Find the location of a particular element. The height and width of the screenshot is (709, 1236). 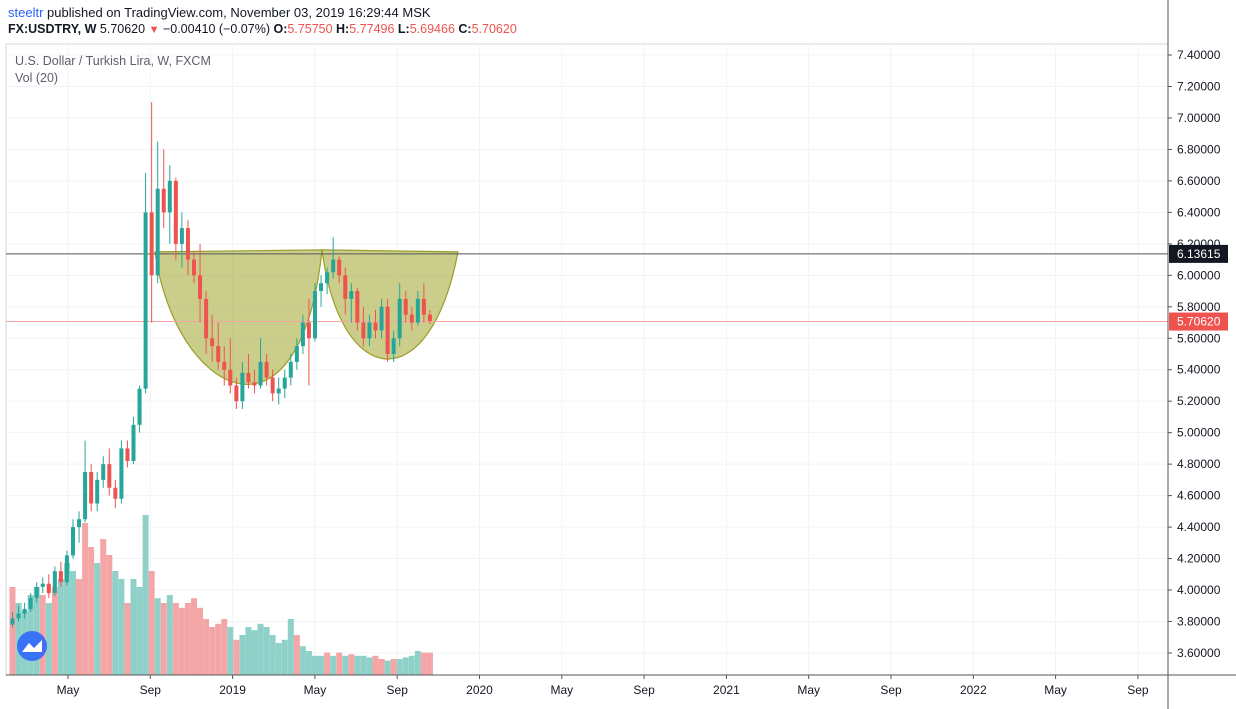

handle-shape is located at coordinates (390, 304).